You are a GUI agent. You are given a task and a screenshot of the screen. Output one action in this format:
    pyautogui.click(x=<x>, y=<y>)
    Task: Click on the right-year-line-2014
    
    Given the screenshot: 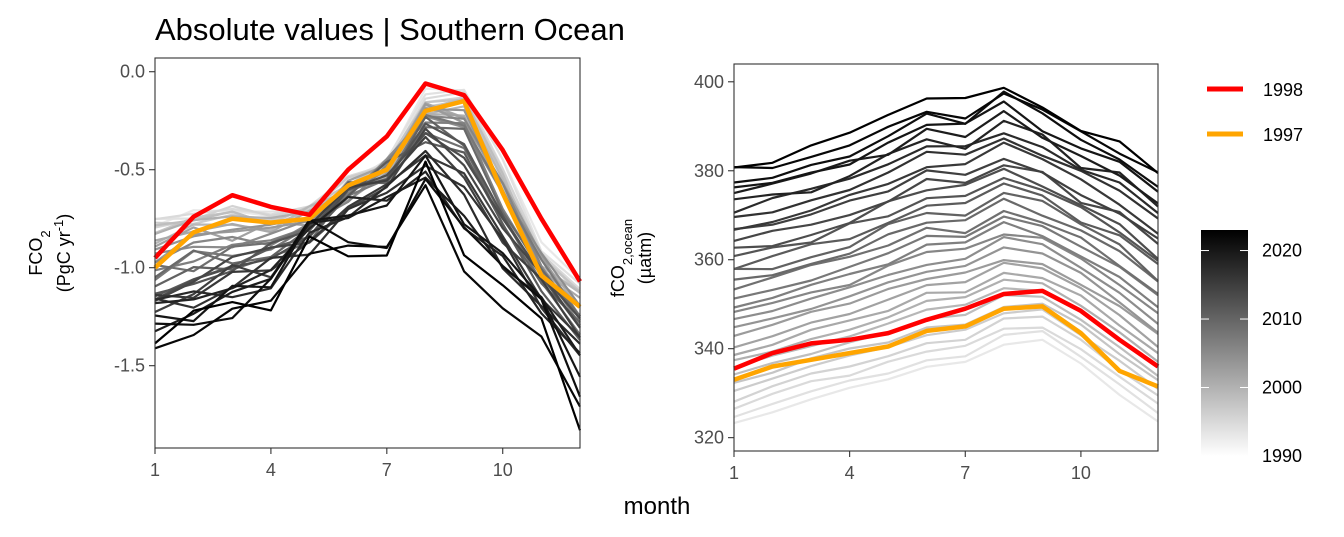 What is the action you would take?
    pyautogui.click(x=946, y=198)
    